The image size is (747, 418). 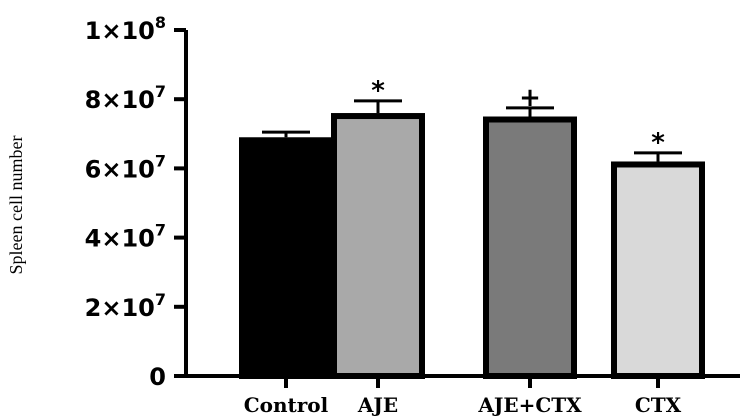 I want to click on bar-aje-ctx, so click(x=530, y=247).